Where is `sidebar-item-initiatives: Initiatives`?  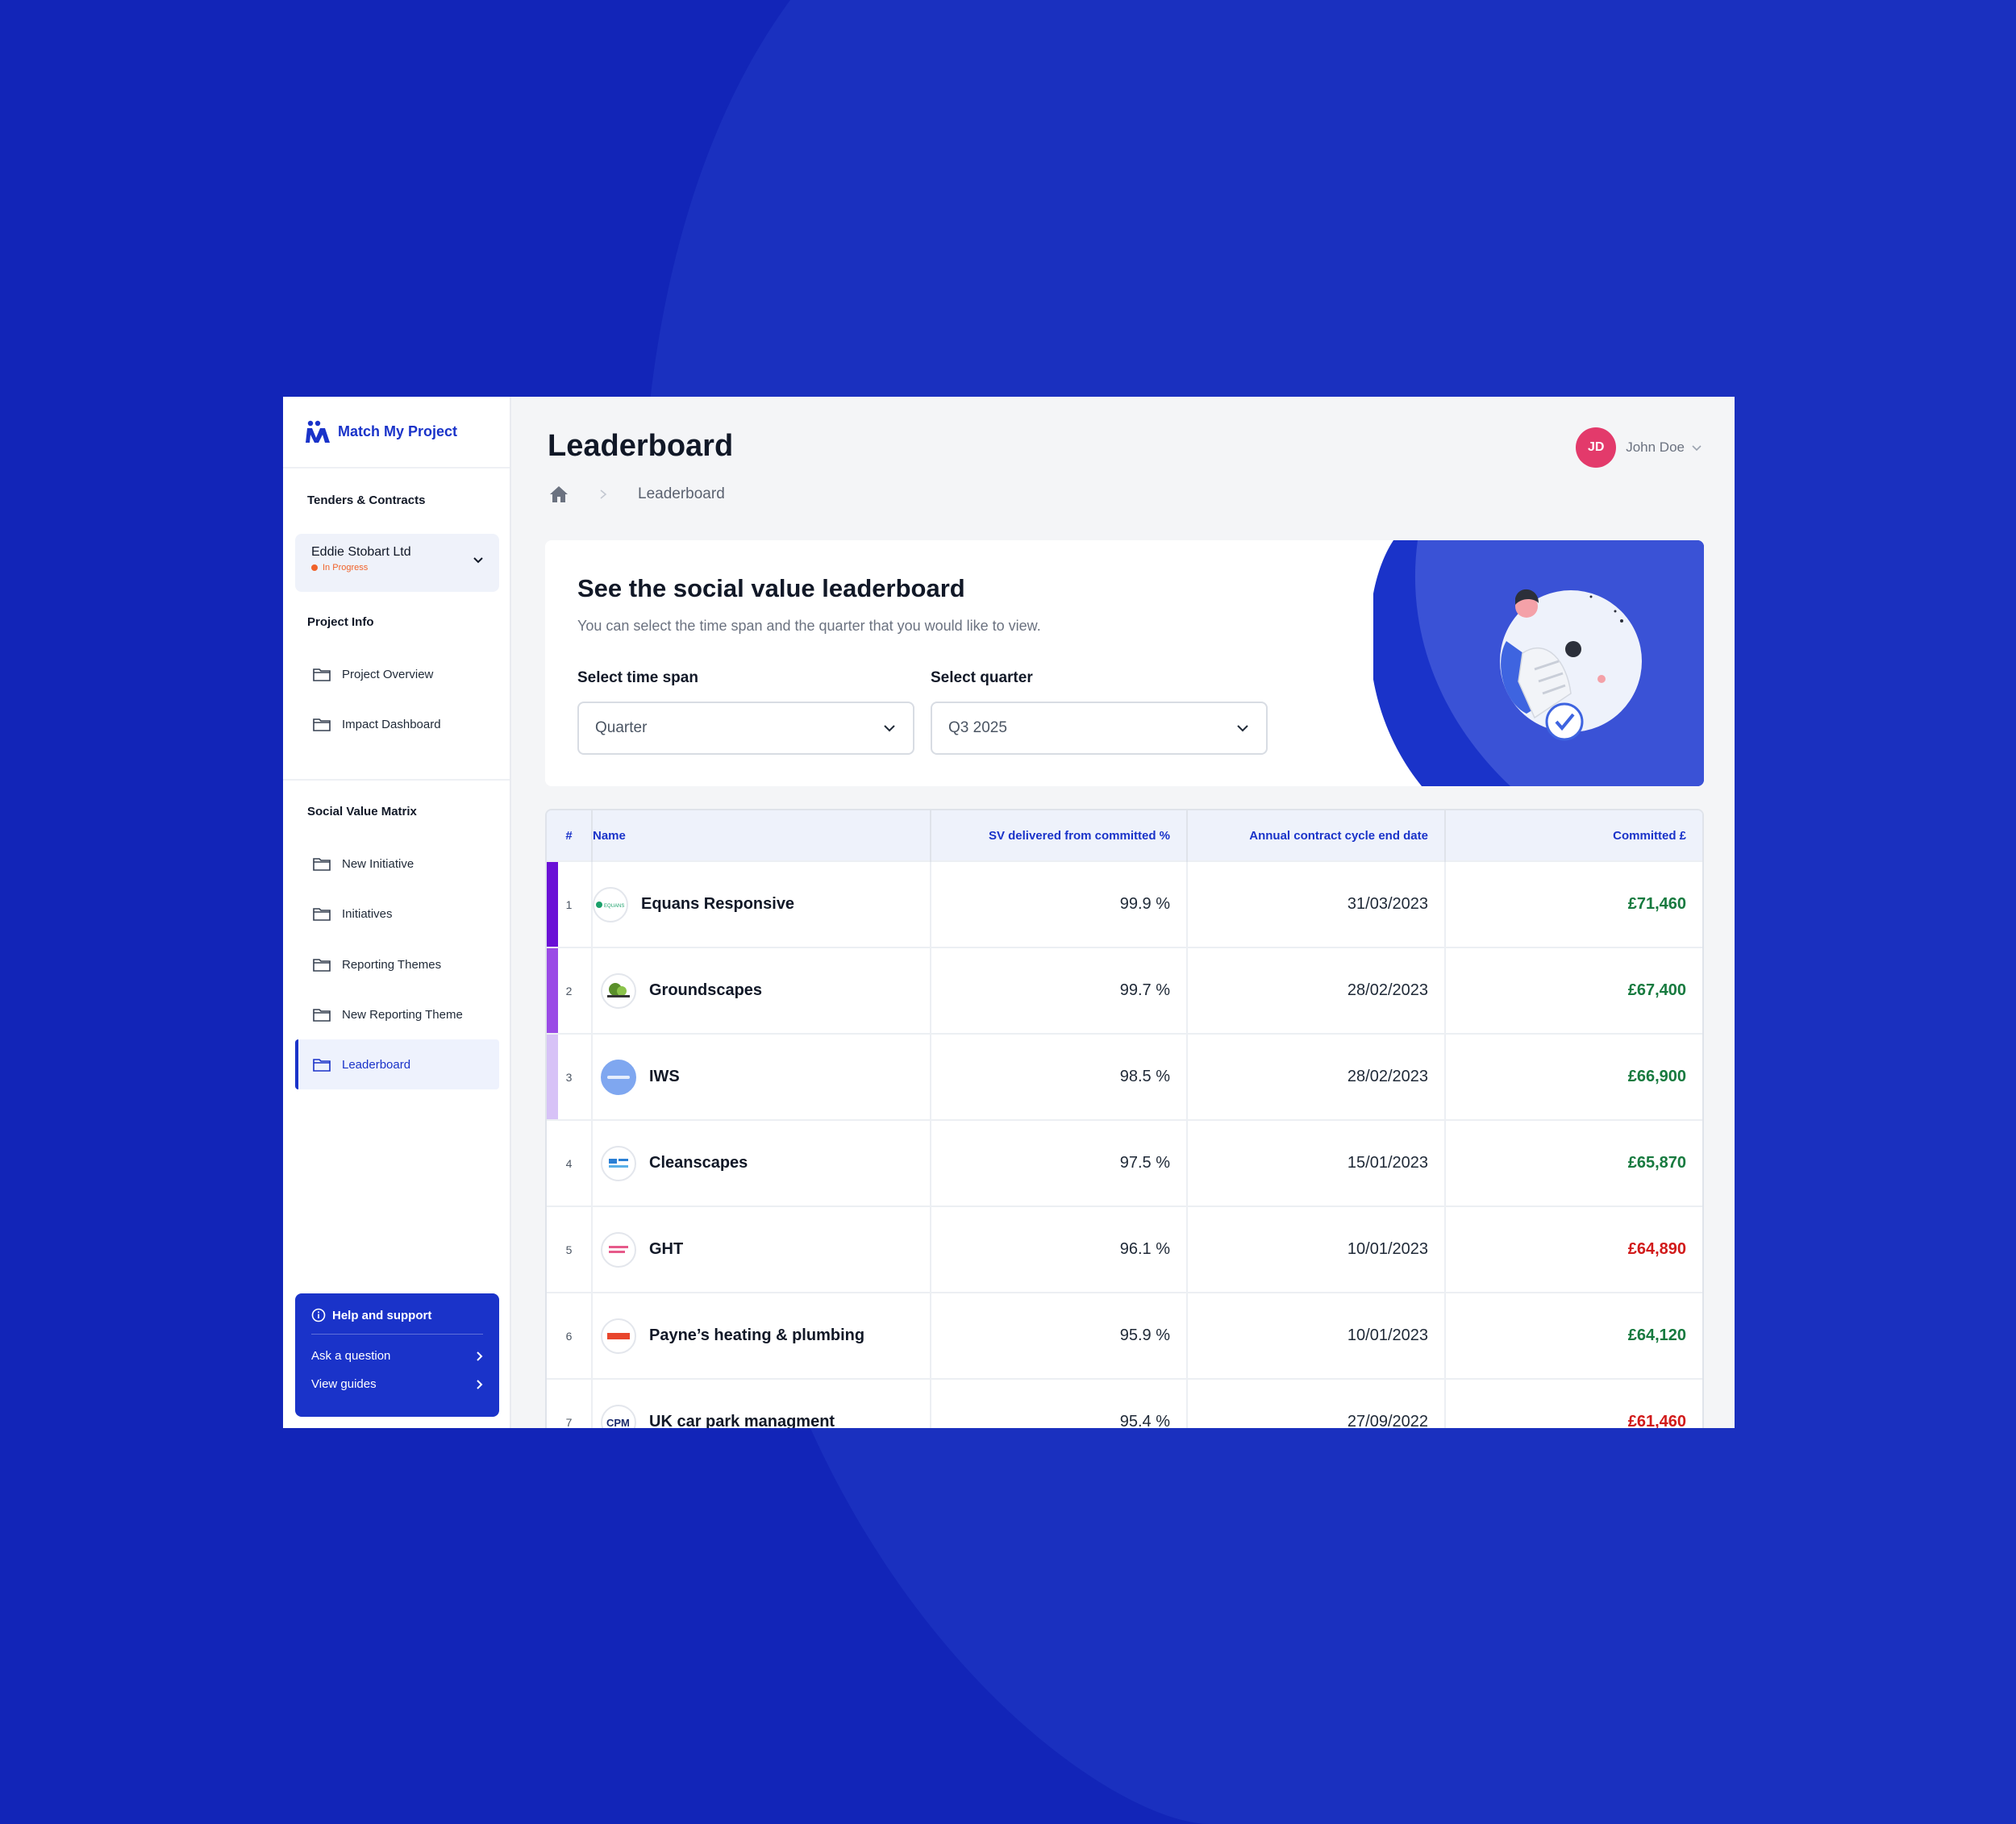 sidebar-item-initiatives: Initiatives is located at coordinates (397, 914).